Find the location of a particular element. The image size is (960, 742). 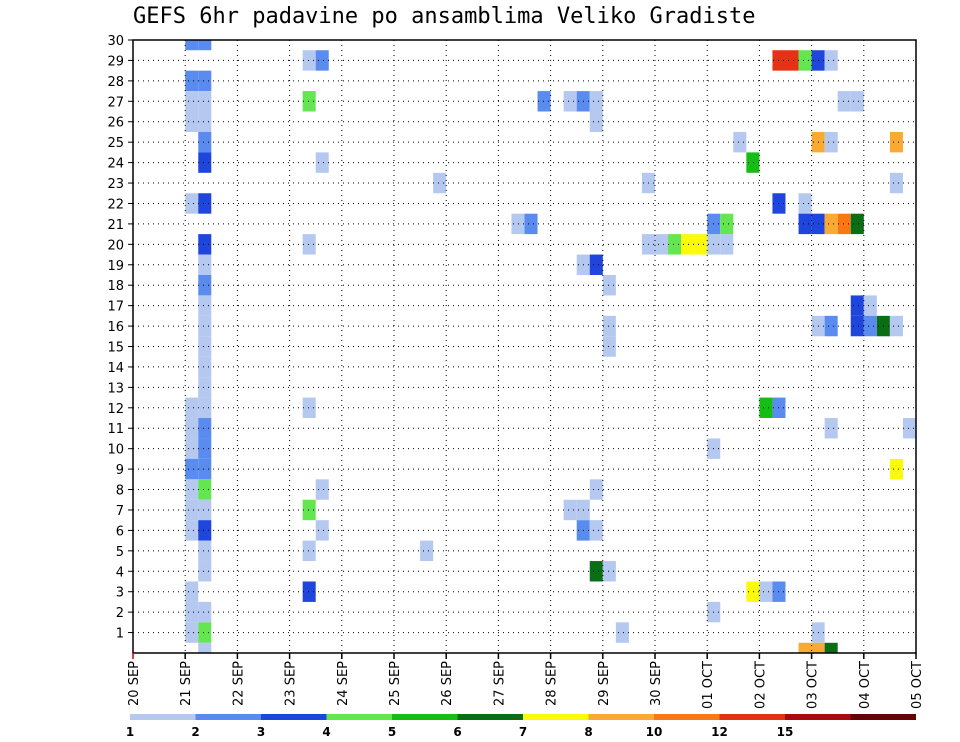

x-tick-label: 04 OCT is located at coordinates (865, 685).